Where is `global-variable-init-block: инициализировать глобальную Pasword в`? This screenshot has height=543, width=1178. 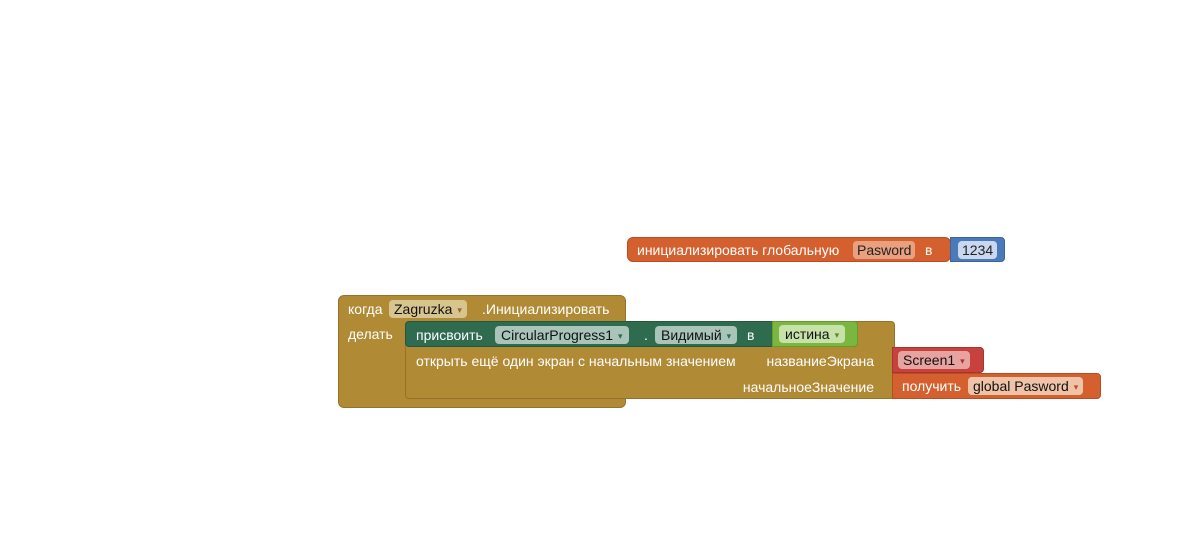
global-variable-init-block: инициализировать глобальную Pasword в is located at coordinates (789, 249).